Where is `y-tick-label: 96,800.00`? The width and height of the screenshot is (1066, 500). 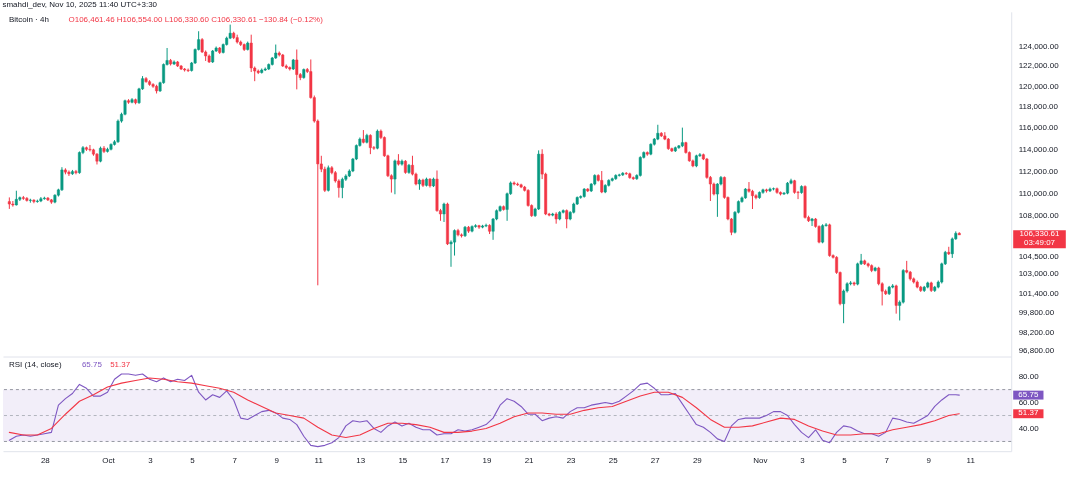 y-tick-label: 96,800.00 is located at coordinates (1036, 350).